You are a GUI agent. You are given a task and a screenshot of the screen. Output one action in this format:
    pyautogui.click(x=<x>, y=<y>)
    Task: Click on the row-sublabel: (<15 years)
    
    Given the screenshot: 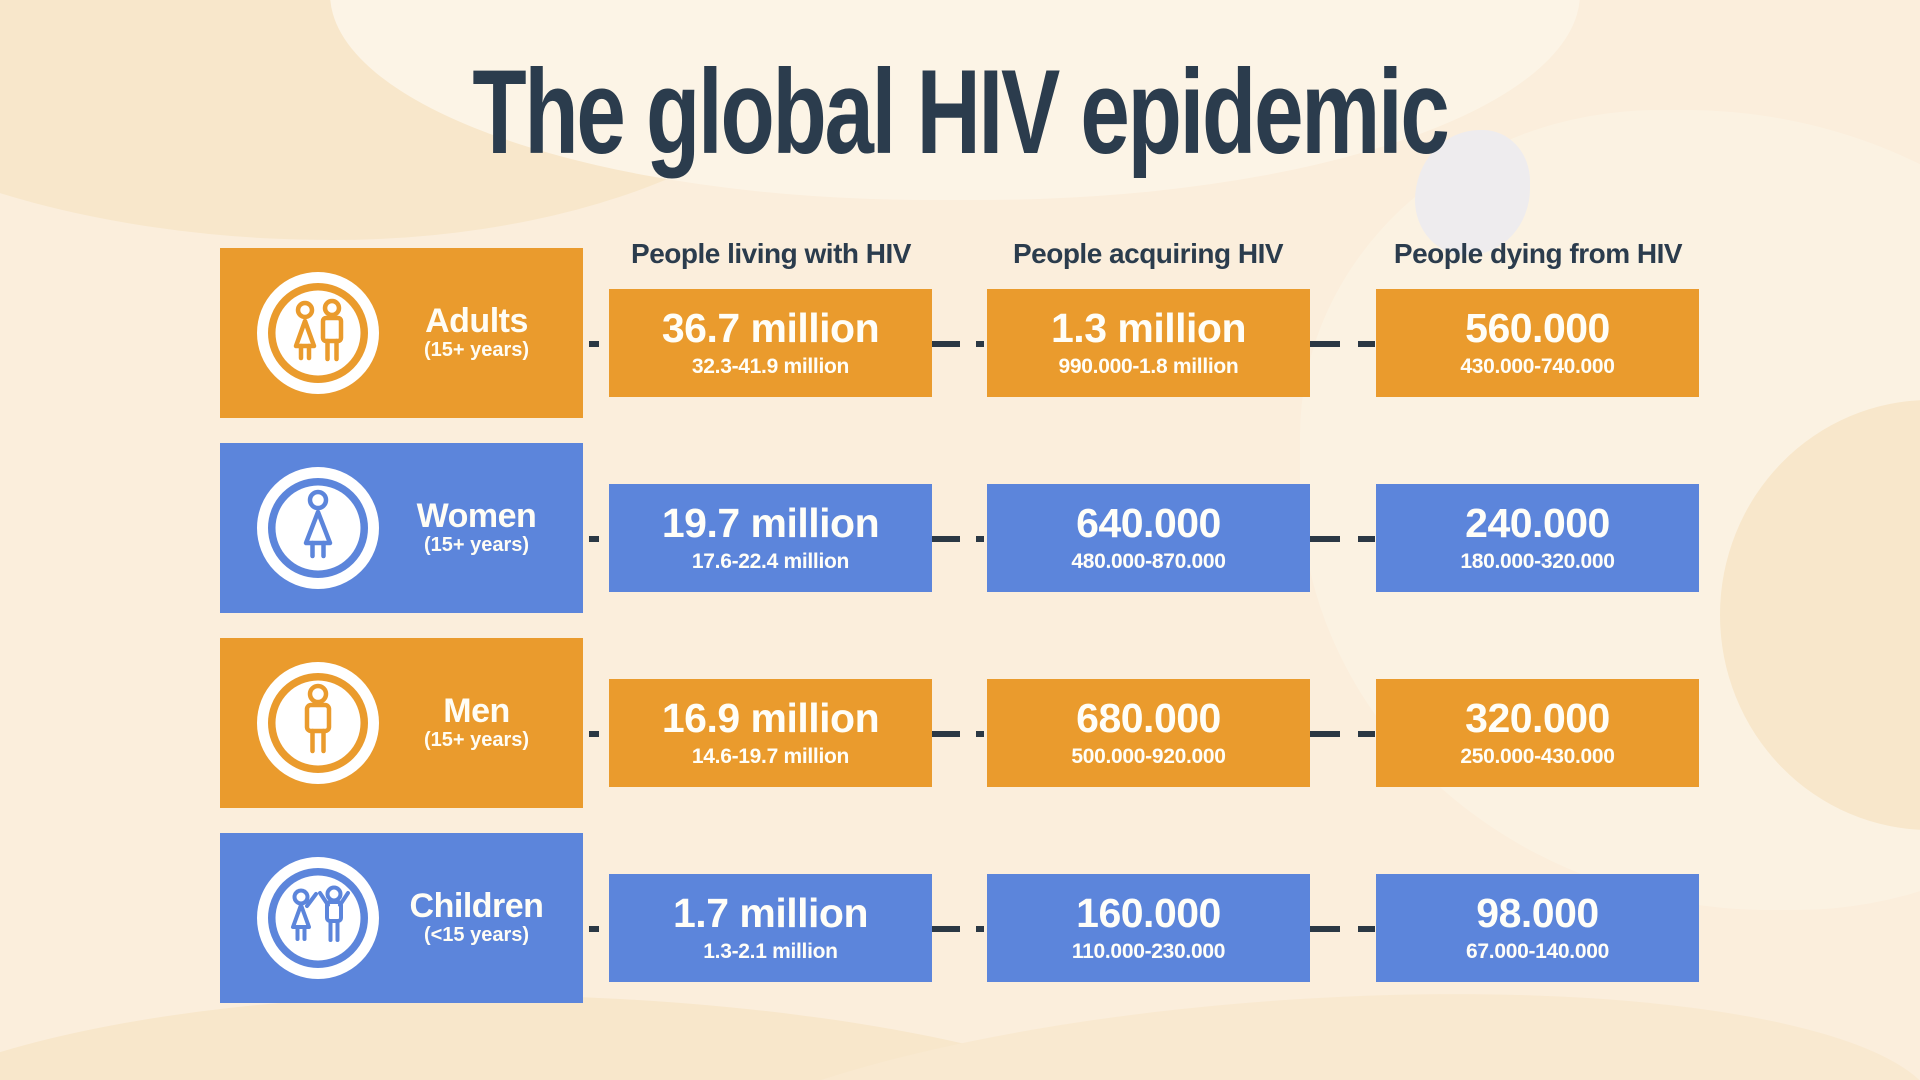 What is the action you would take?
    pyautogui.click(x=476, y=935)
    